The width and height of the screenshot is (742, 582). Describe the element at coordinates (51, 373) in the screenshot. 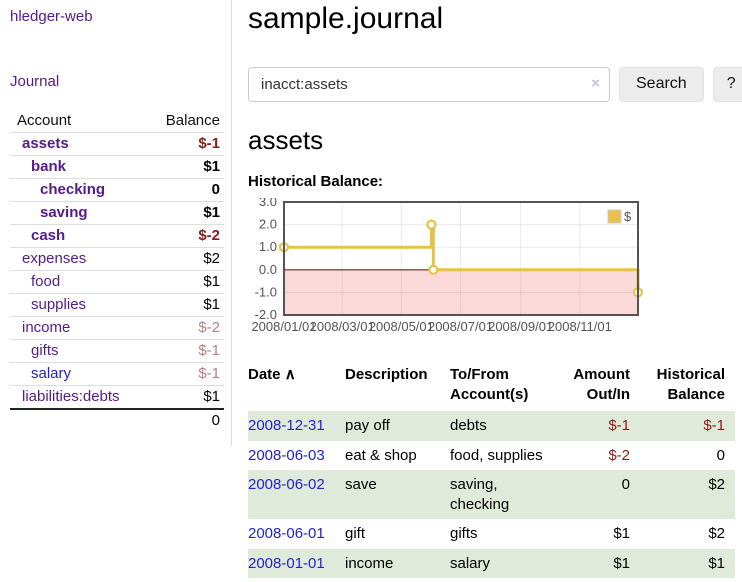

I see `account-link-salary: salary` at that location.